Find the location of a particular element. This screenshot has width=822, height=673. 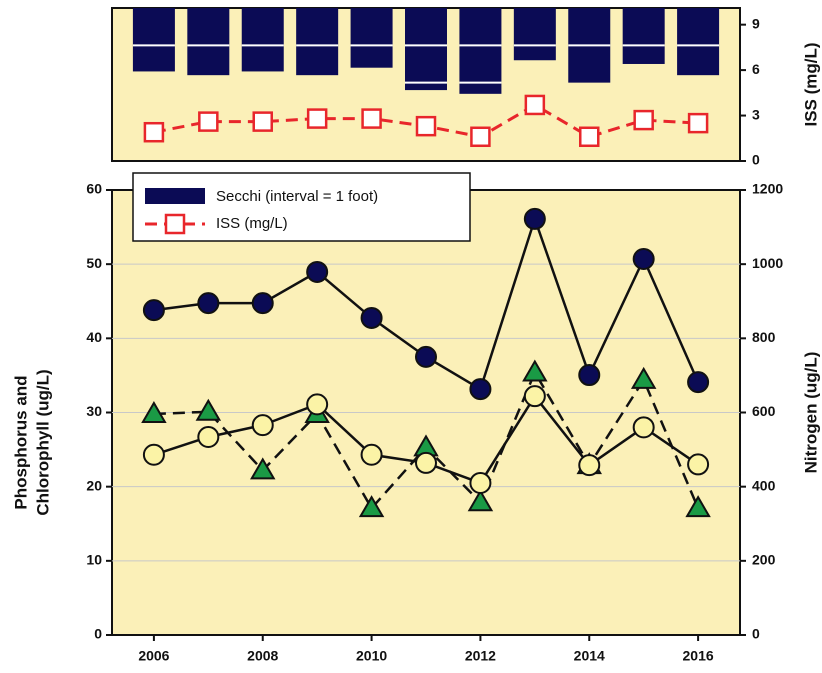

y2-tick-label: 1200 is located at coordinates (767, 189).